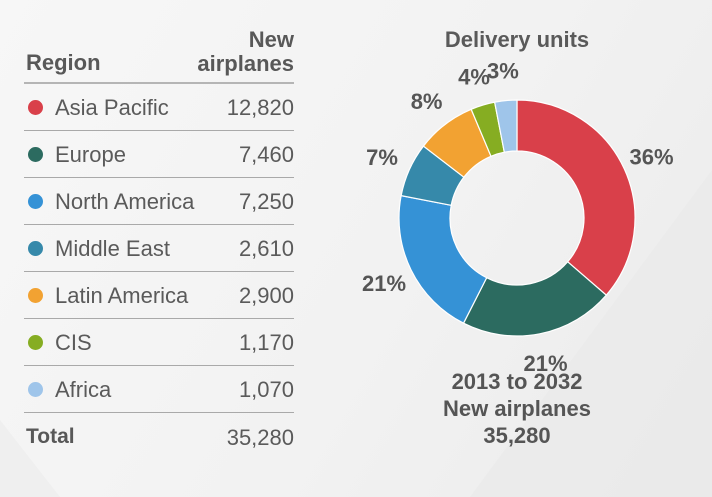  What do you see at coordinates (266, 201) in the screenshot?
I see `region-value: 7,250` at bounding box center [266, 201].